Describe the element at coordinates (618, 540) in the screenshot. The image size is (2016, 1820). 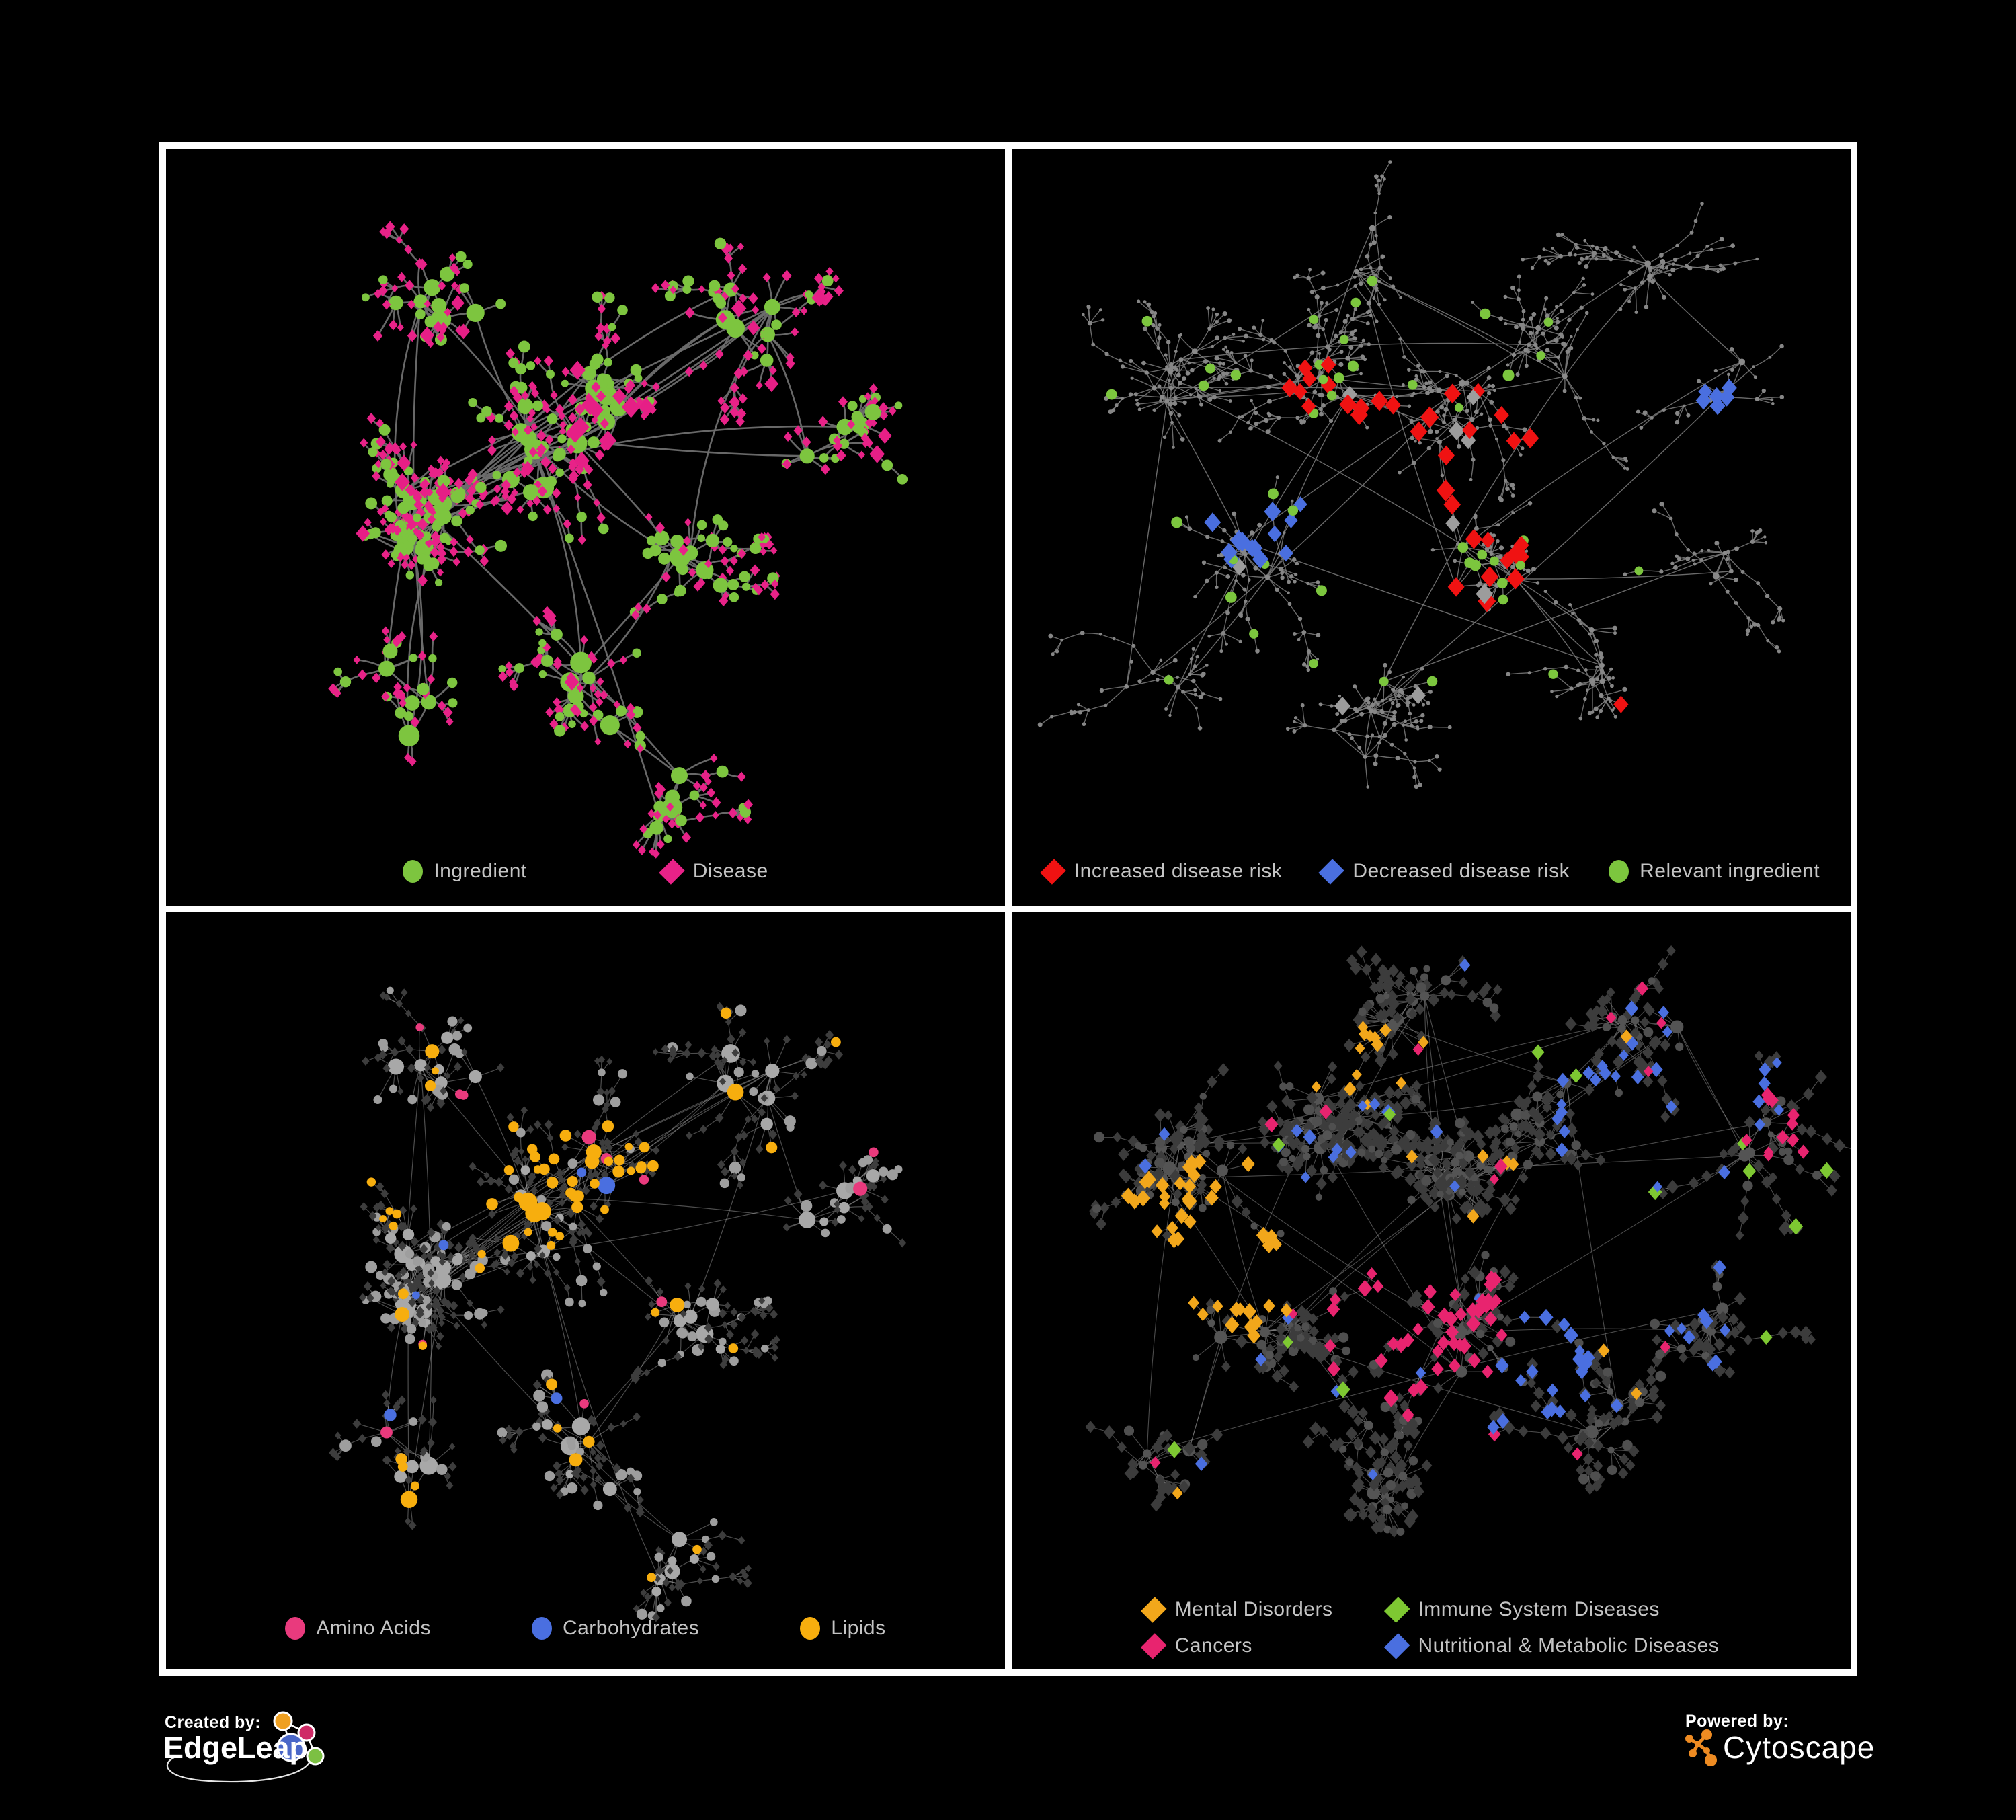
I see `network-ingredient-disease` at that location.